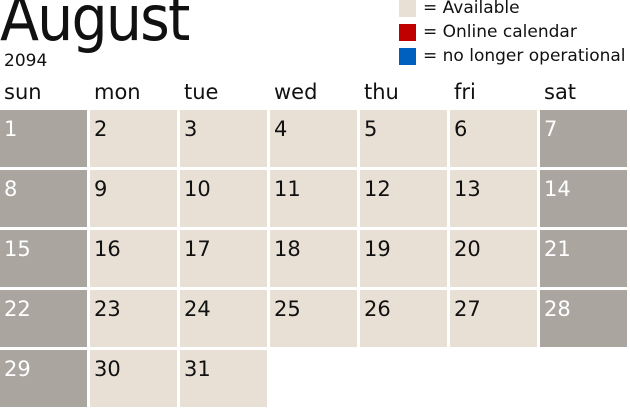 This screenshot has height=410, width=630. Describe the element at coordinates (223, 198) in the screenshot. I see `day-cell: 10` at that location.